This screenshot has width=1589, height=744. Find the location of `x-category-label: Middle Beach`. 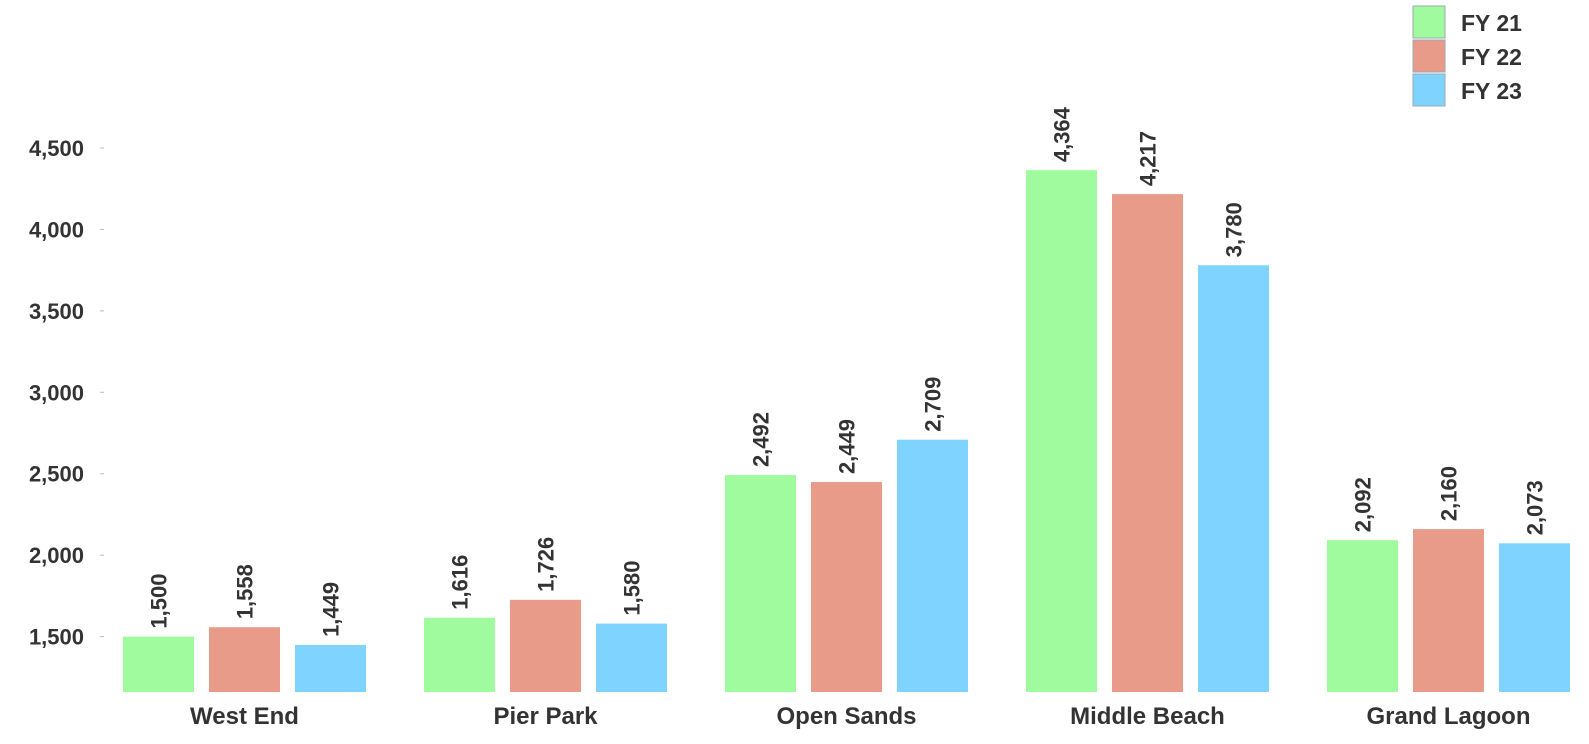

x-category-label: Middle Beach is located at coordinates (1147, 716).